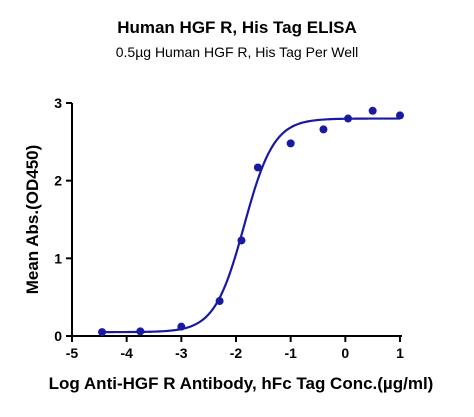  Describe the element at coordinates (58, 181) in the screenshot. I see `y-tick-label: 2` at that location.